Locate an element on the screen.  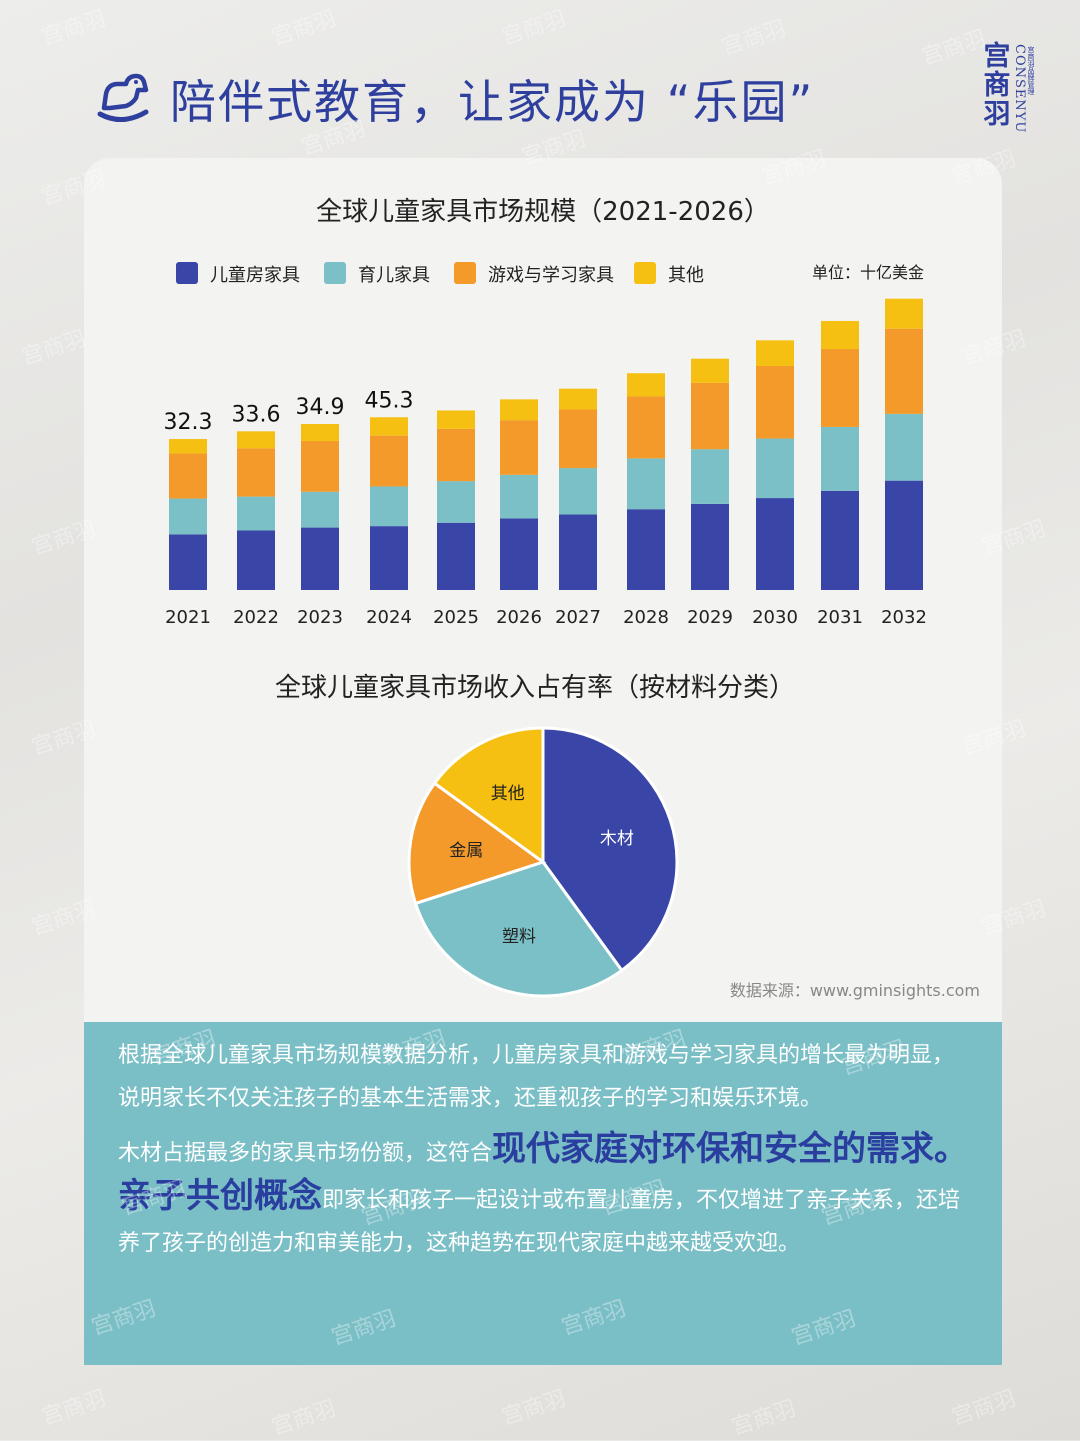
legend-label: 育儿家具 is located at coordinates (394, 275).